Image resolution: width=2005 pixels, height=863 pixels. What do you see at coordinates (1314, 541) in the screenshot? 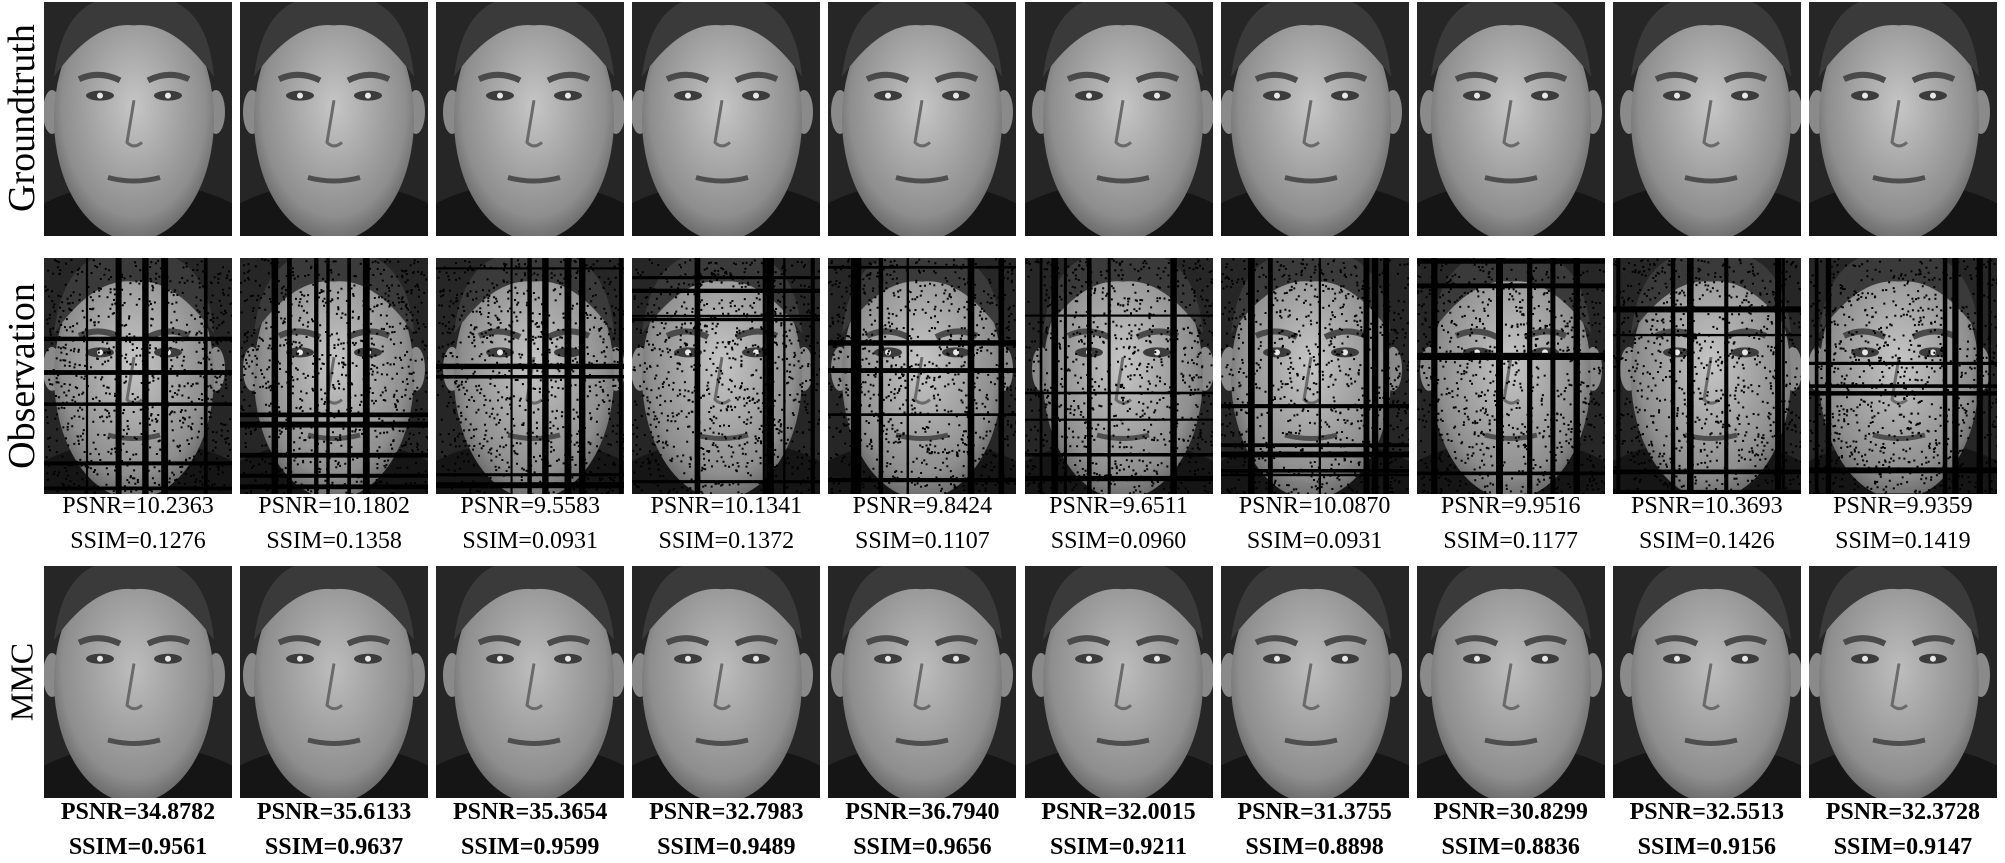
I see `observation-ssim-7: SSIM=0.0931` at bounding box center [1314, 541].